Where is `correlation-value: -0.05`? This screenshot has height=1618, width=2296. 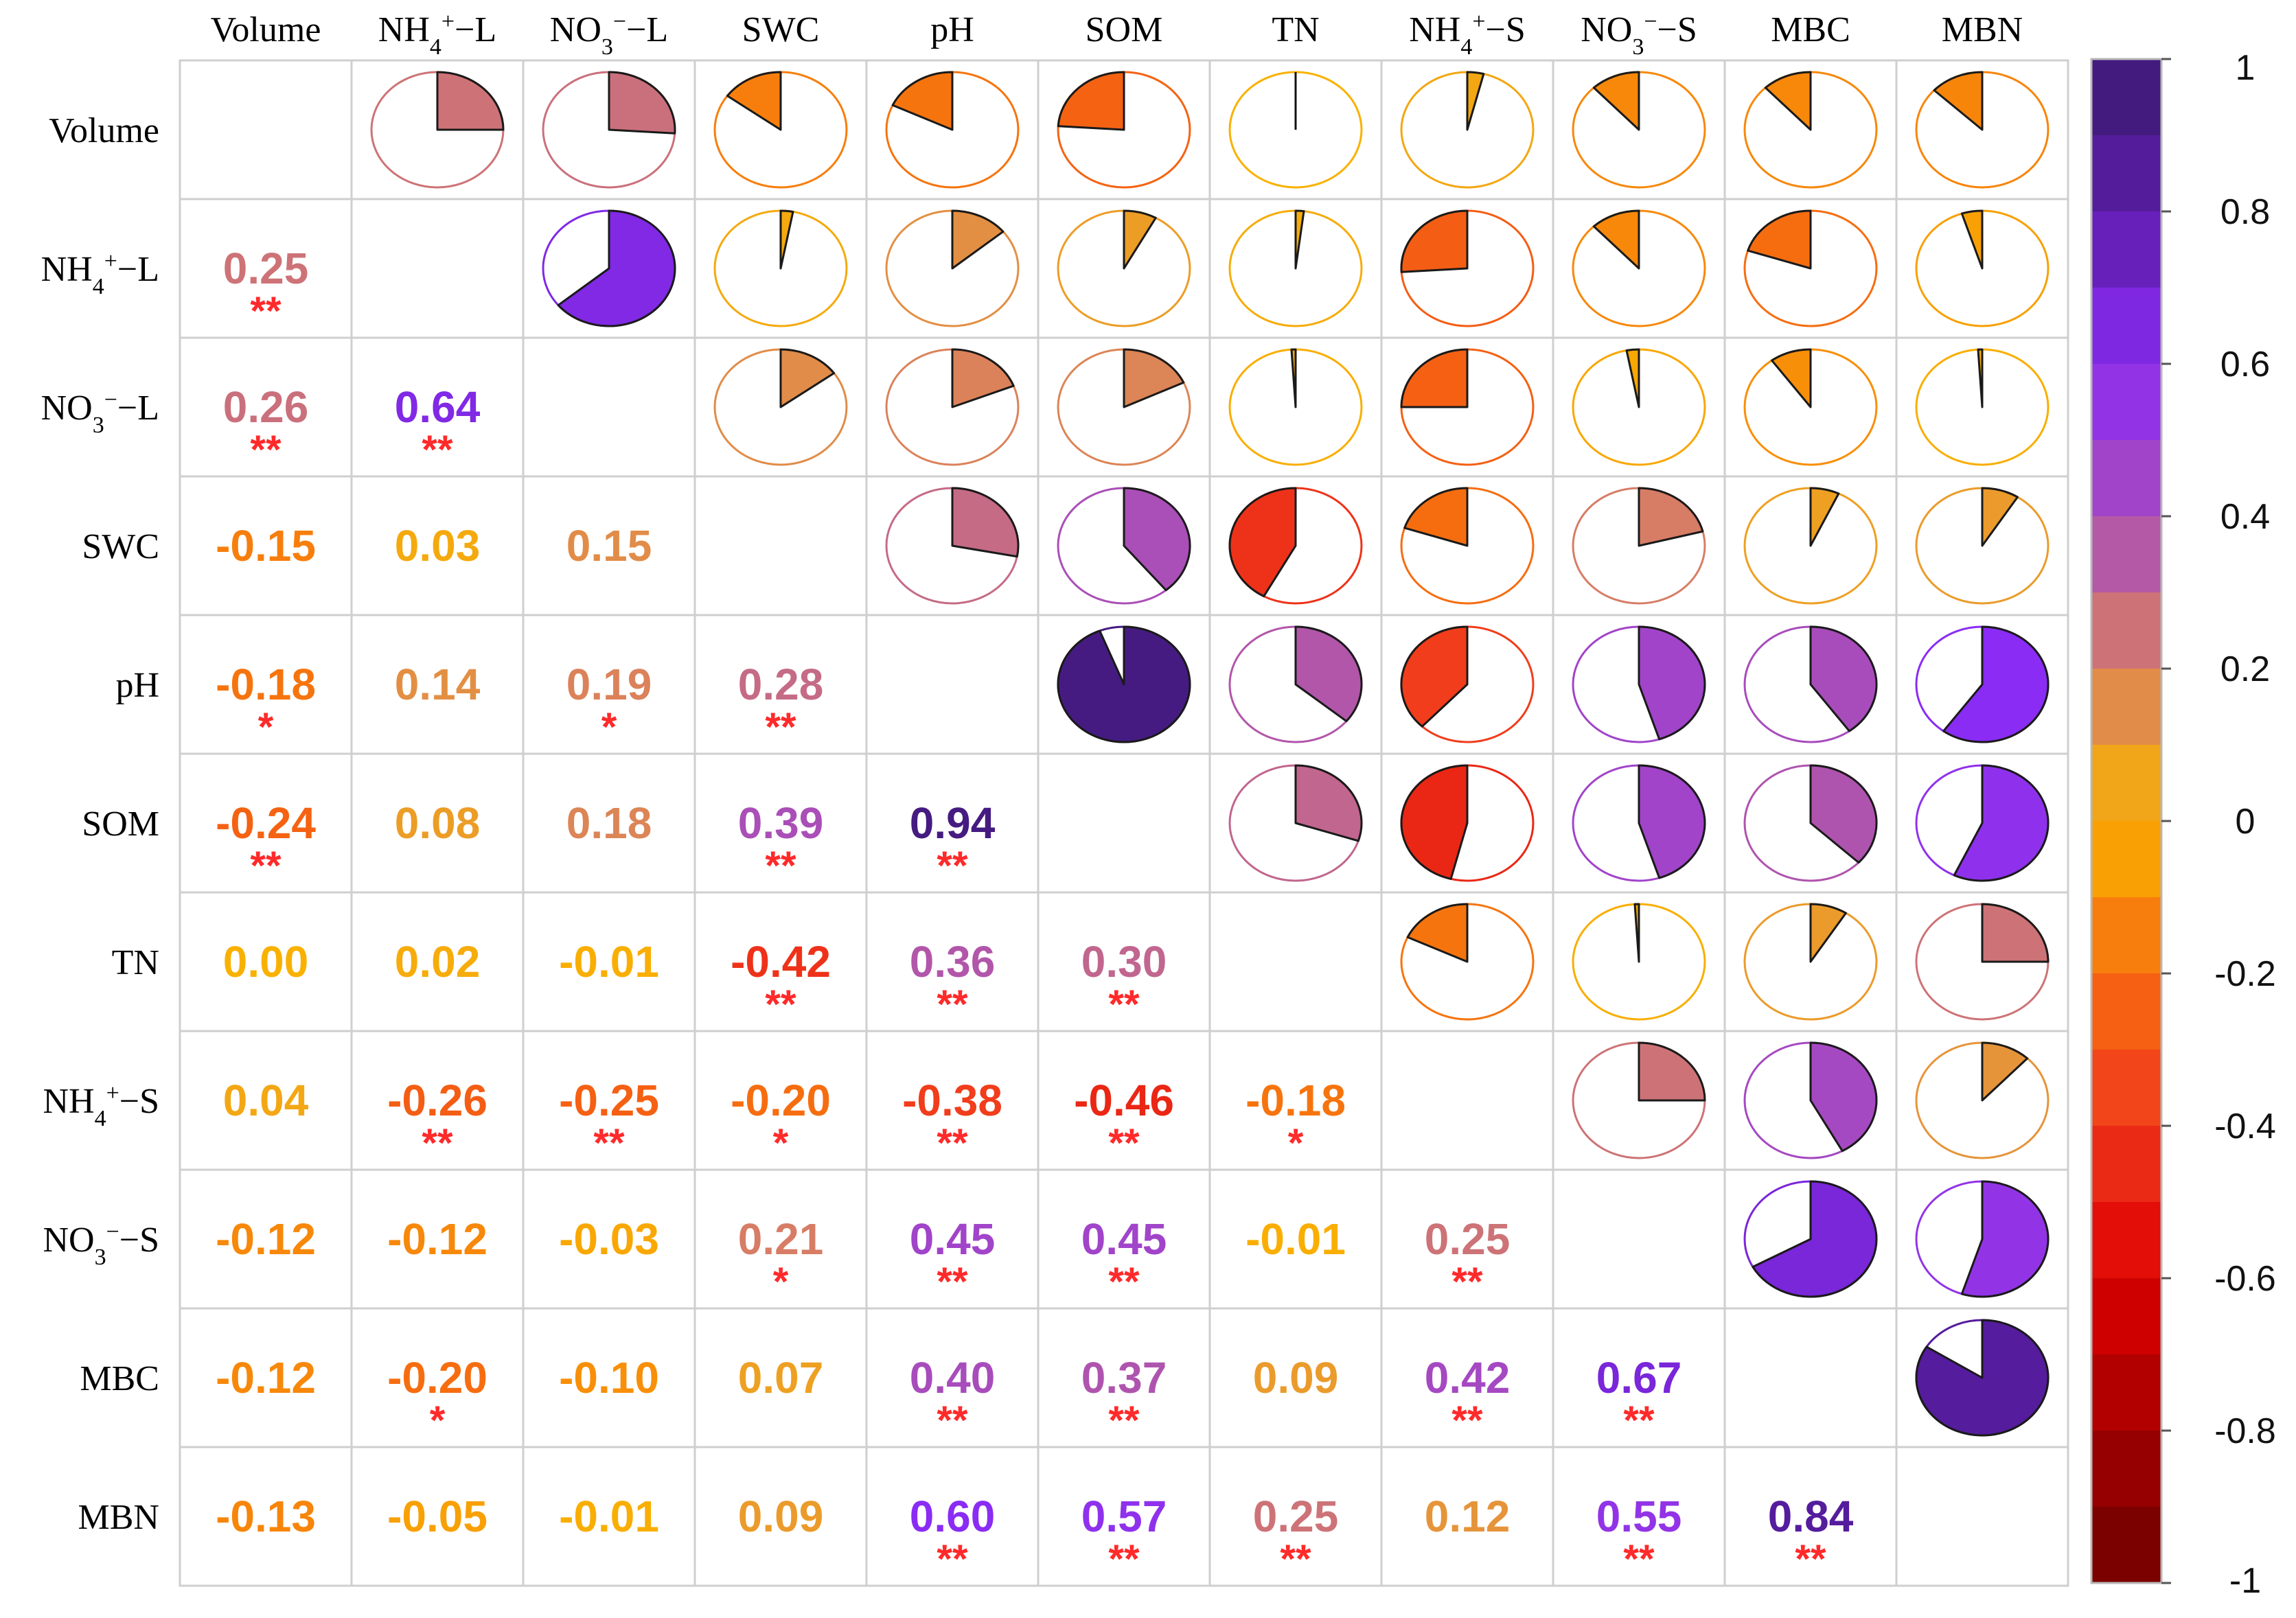
correlation-value: -0.05 is located at coordinates (437, 1516).